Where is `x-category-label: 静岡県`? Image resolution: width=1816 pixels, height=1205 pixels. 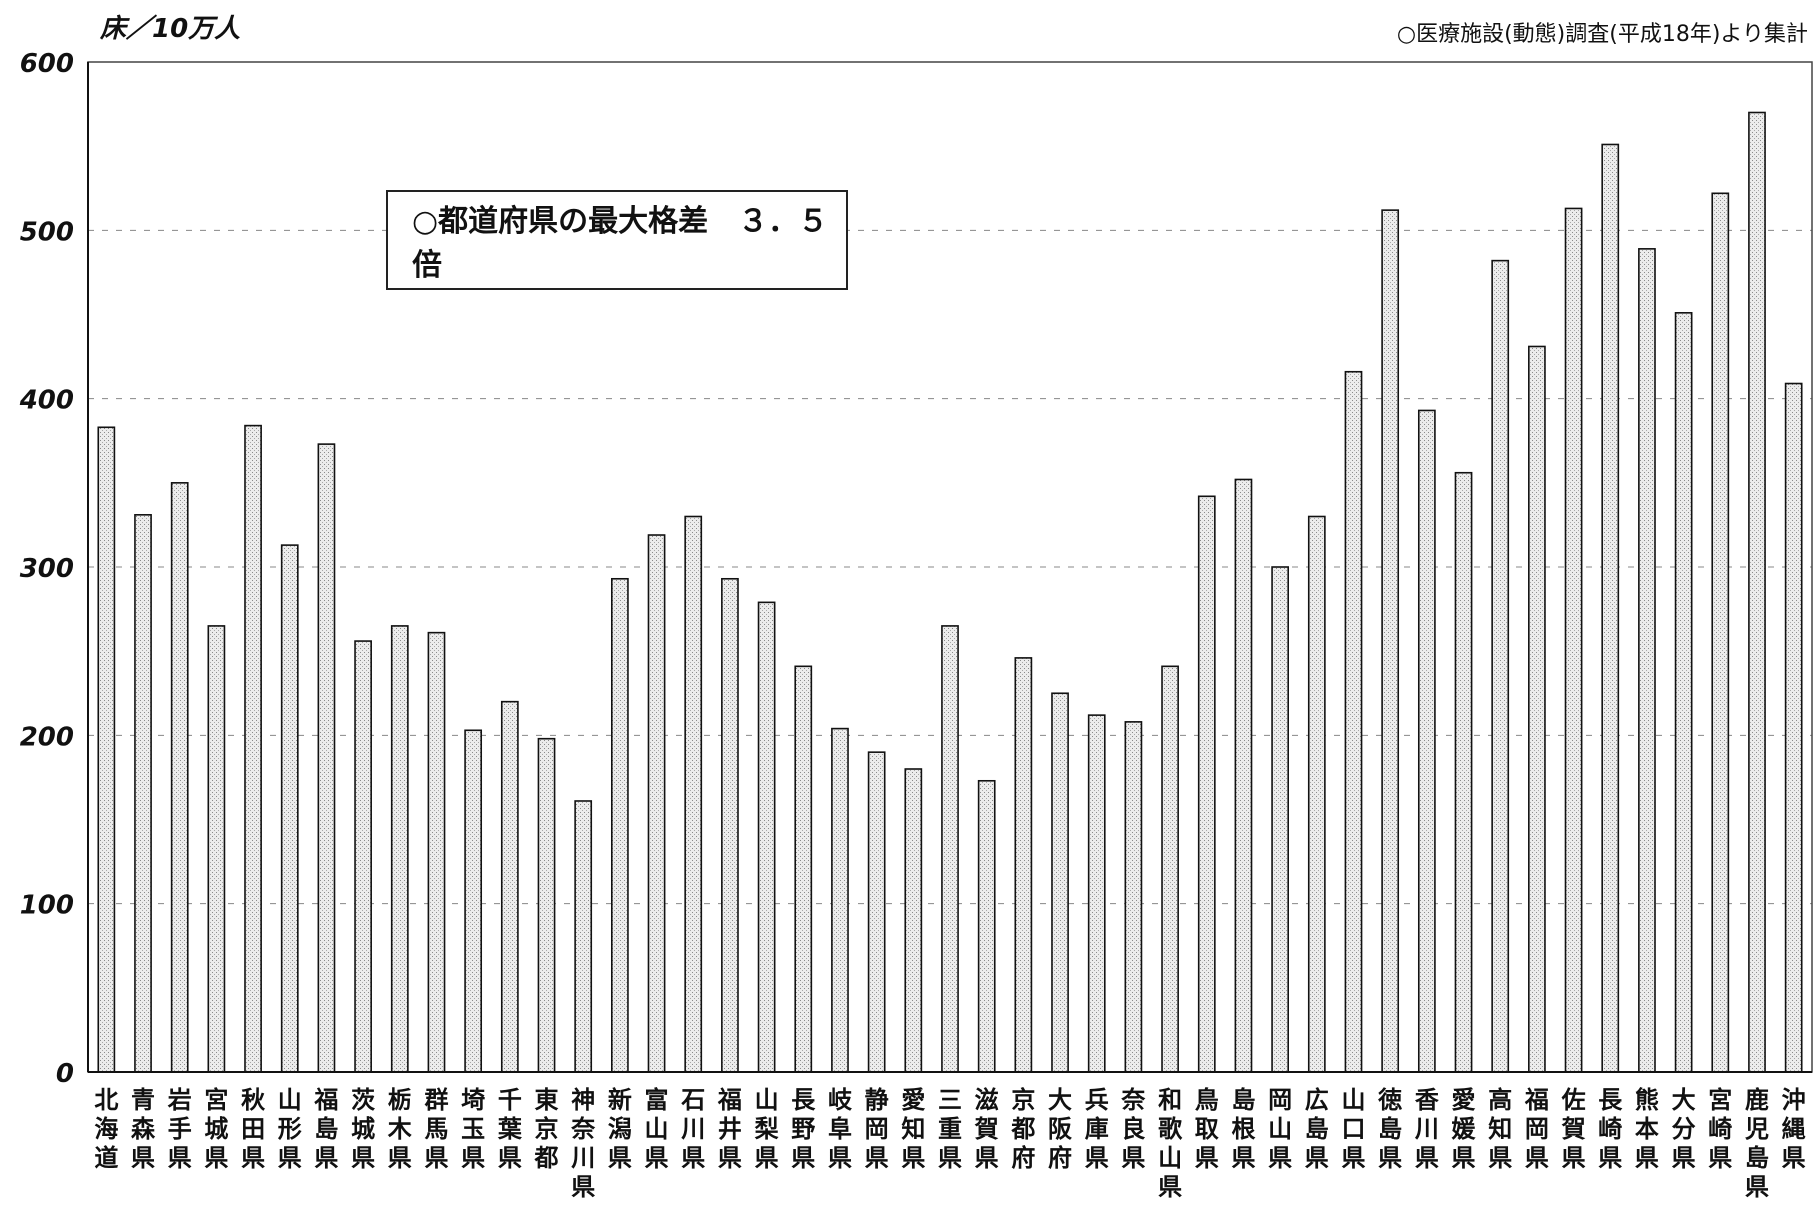 x-category-label: 静岡県 is located at coordinates (877, 1129).